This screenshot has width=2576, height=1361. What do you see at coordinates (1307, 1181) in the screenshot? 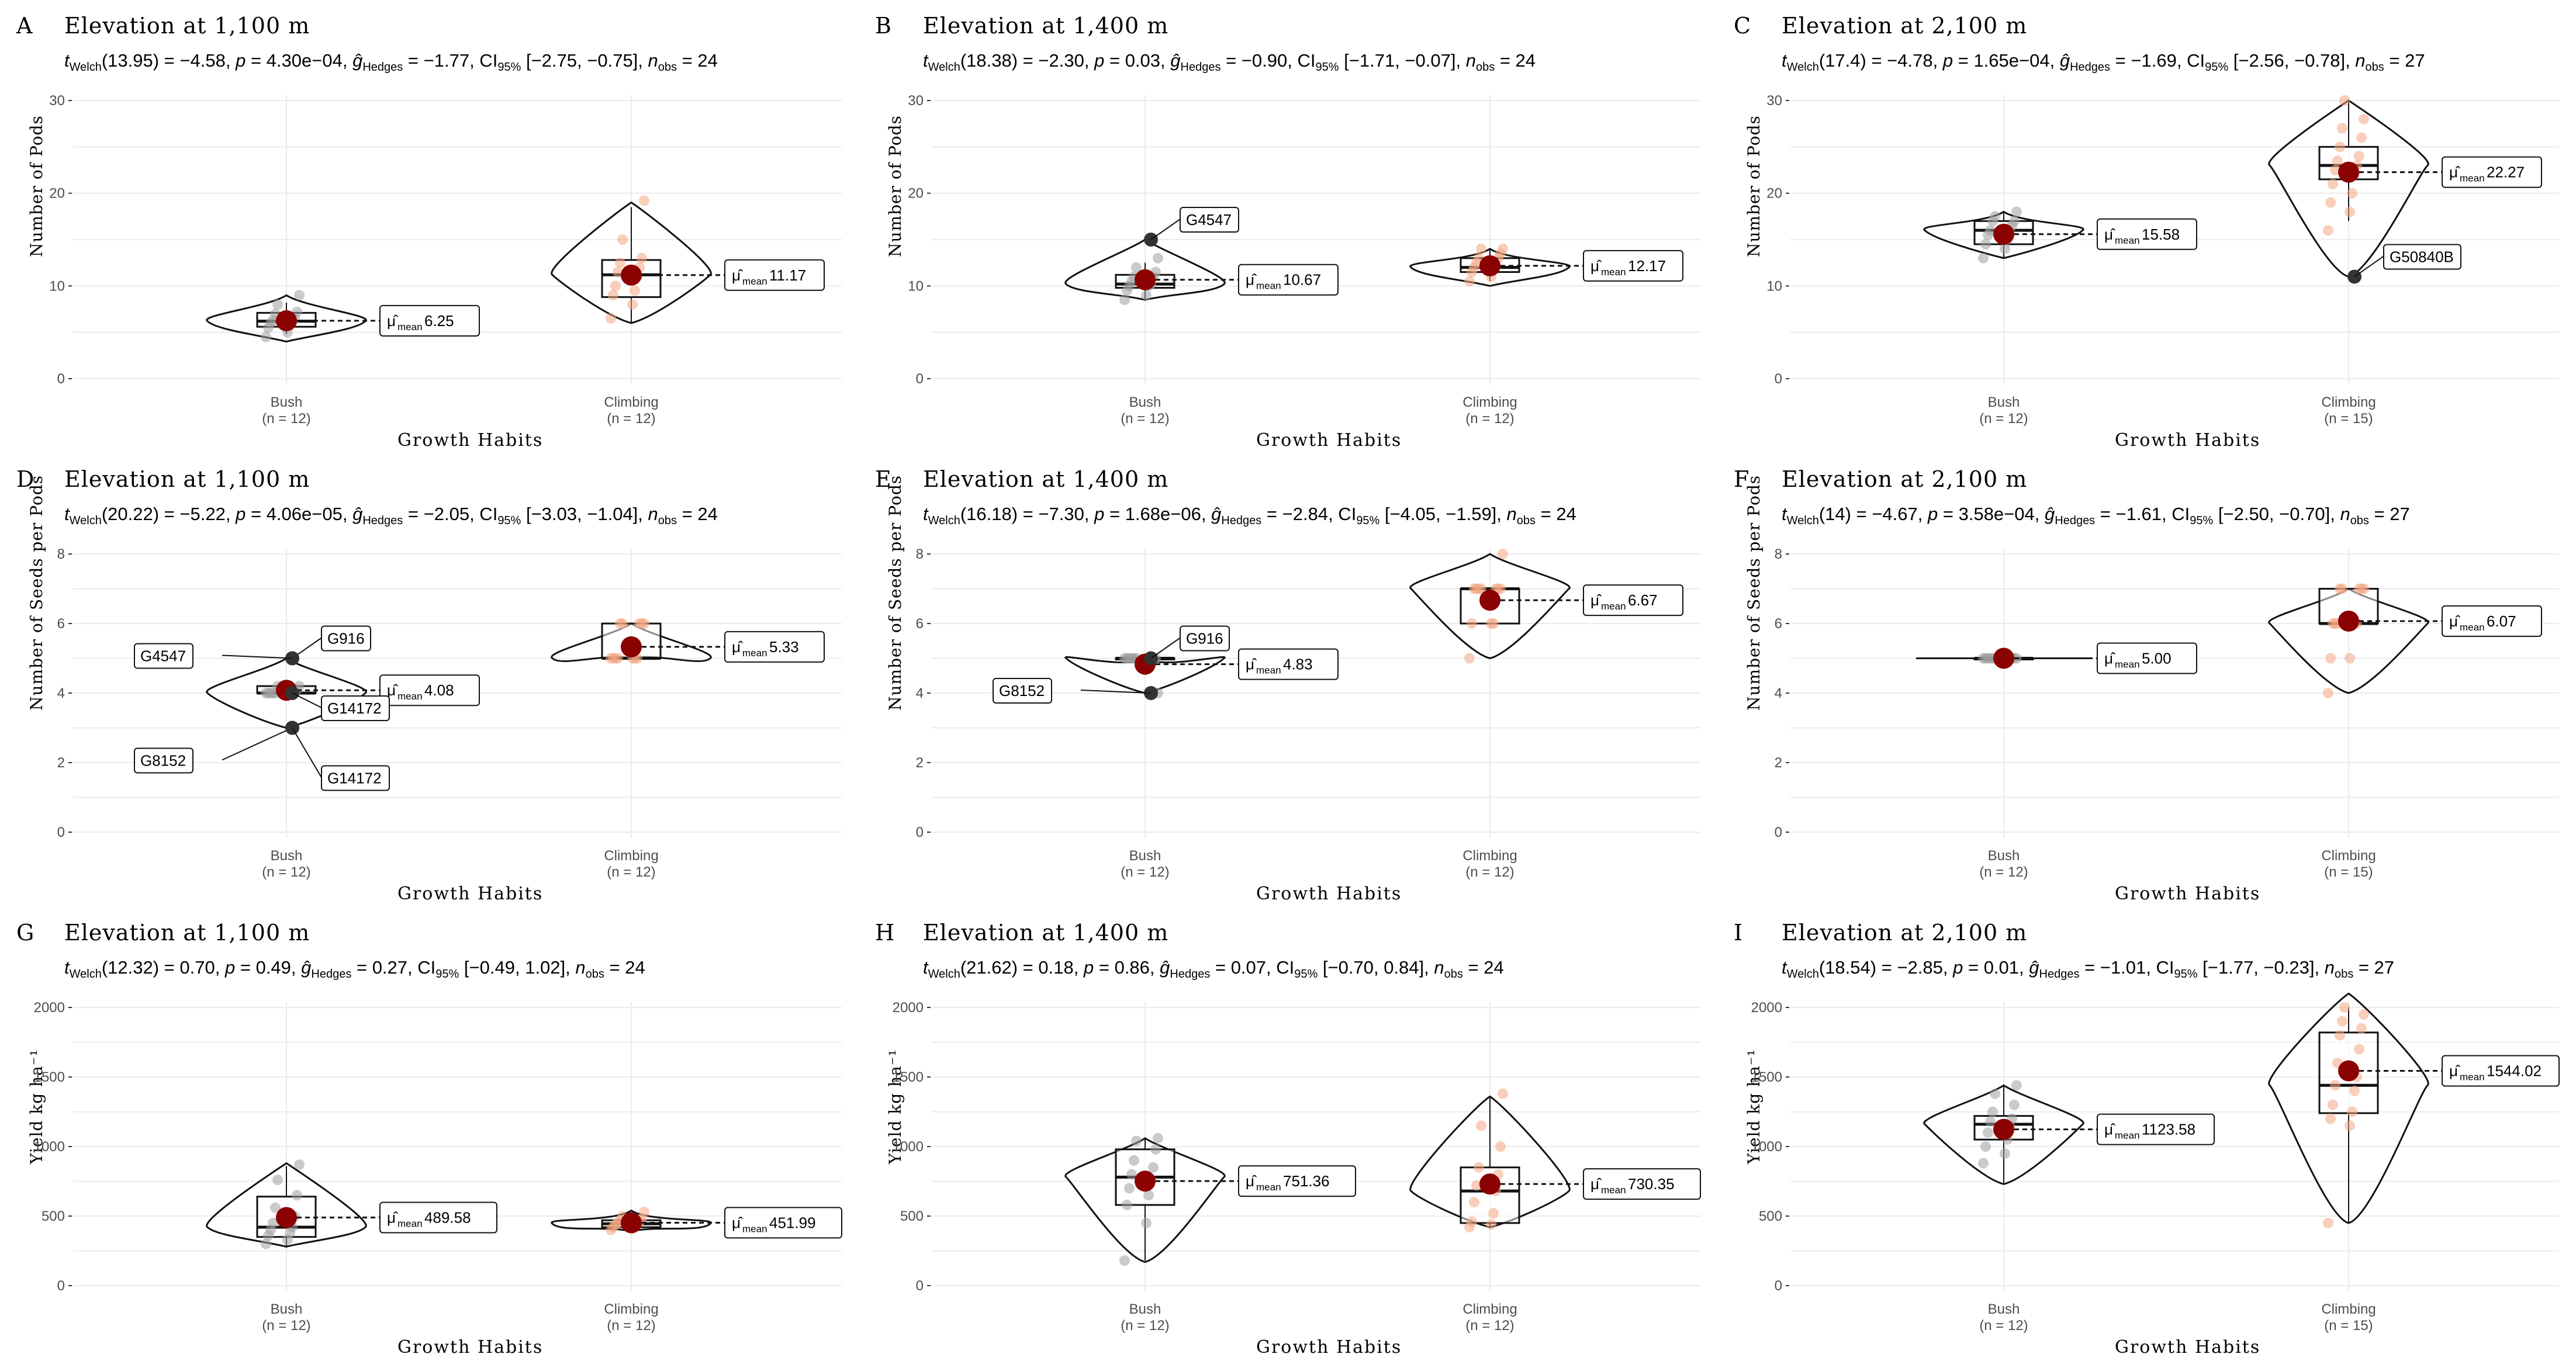
I see `mean-label-value: 751.36` at bounding box center [1307, 1181].